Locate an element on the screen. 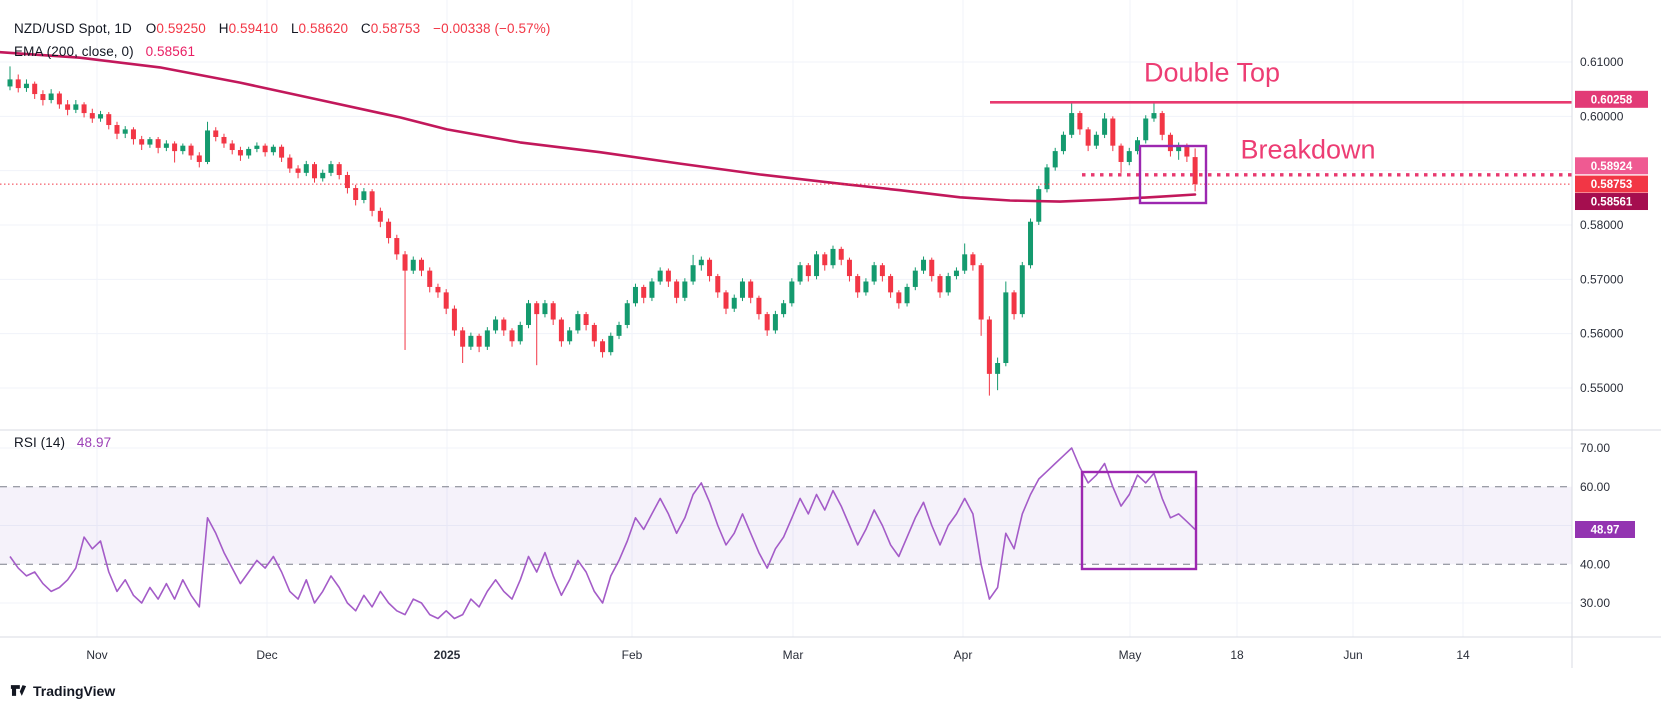  rsi-badge is located at coordinates (1605, 529).